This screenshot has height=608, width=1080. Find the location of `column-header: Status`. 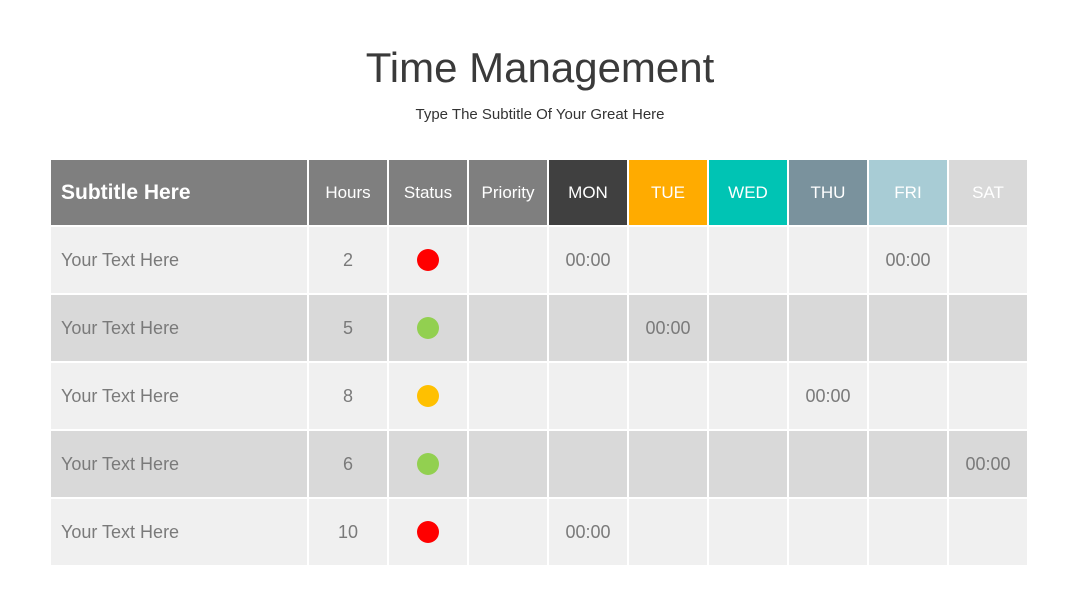

column-header: Status is located at coordinates (428, 192).